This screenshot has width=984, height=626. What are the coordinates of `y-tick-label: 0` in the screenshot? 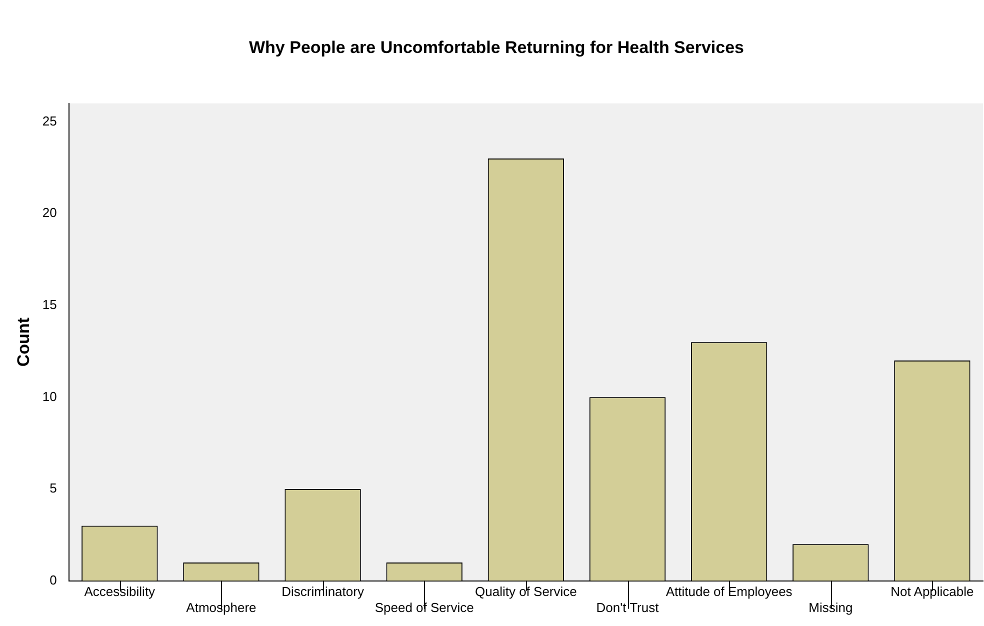 It's located at (53, 580).